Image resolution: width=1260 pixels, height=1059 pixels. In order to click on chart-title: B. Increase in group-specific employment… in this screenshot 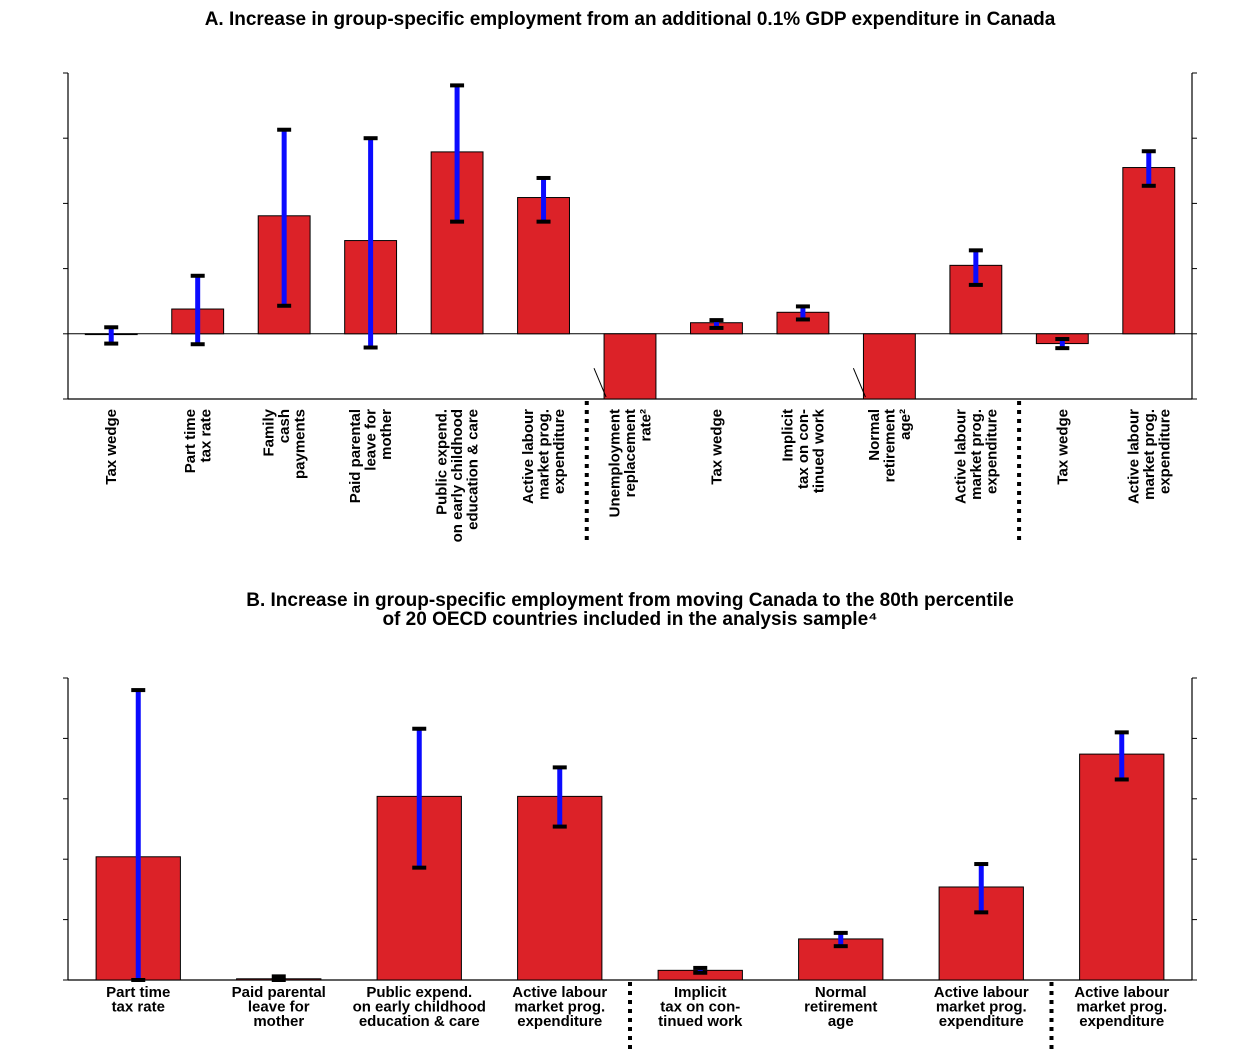, I will do `click(630, 610)`.